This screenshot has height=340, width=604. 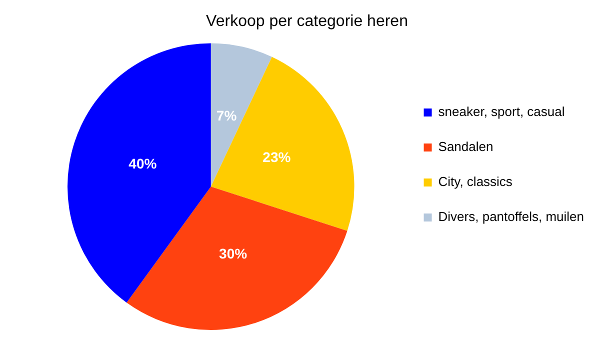 What do you see at coordinates (511, 216) in the screenshot?
I see `legend-label: Divers, pantoffels, muilen` at bounding box center [511, 216].